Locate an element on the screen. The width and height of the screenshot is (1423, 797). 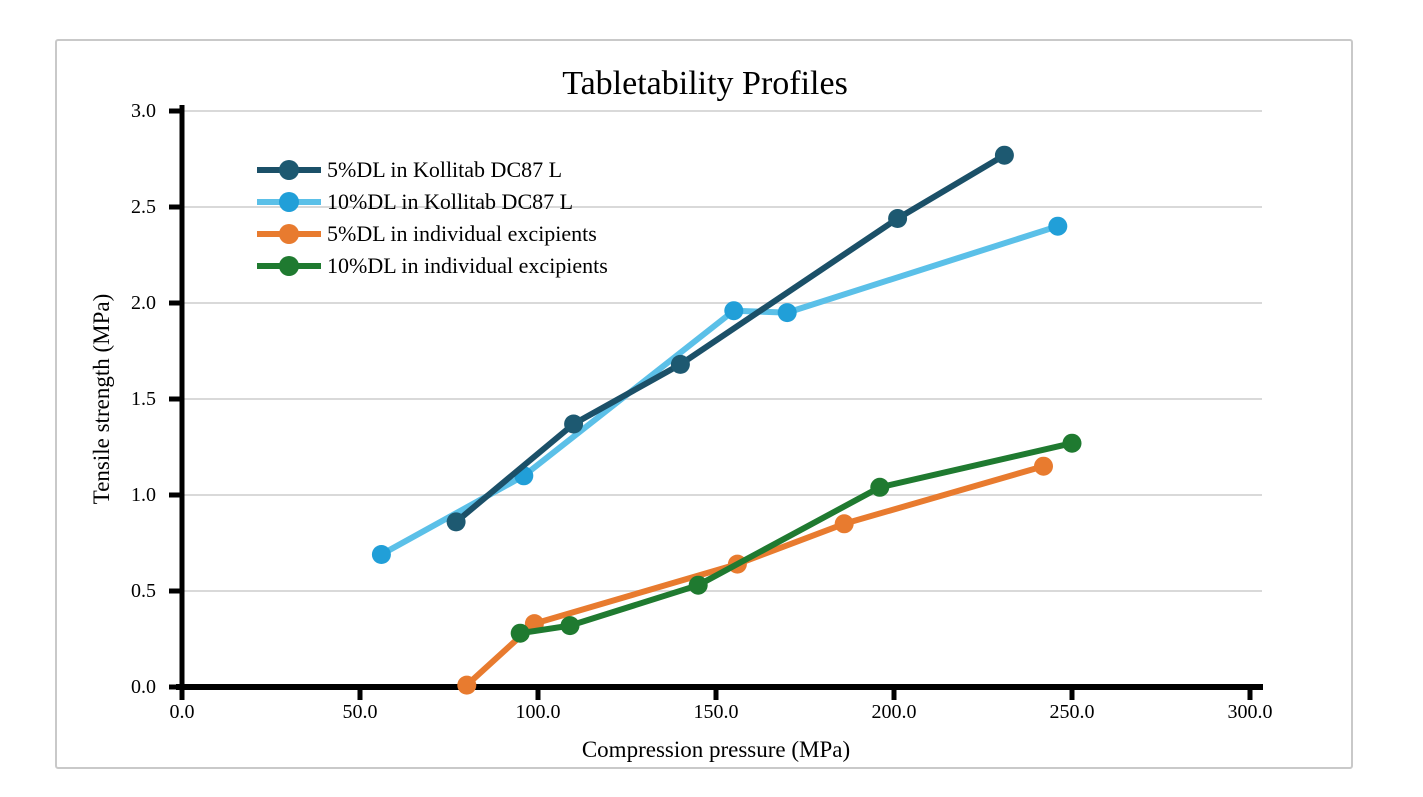
legend-item-2: 5%DL in individual excipients is located at coordinates (432, 234).